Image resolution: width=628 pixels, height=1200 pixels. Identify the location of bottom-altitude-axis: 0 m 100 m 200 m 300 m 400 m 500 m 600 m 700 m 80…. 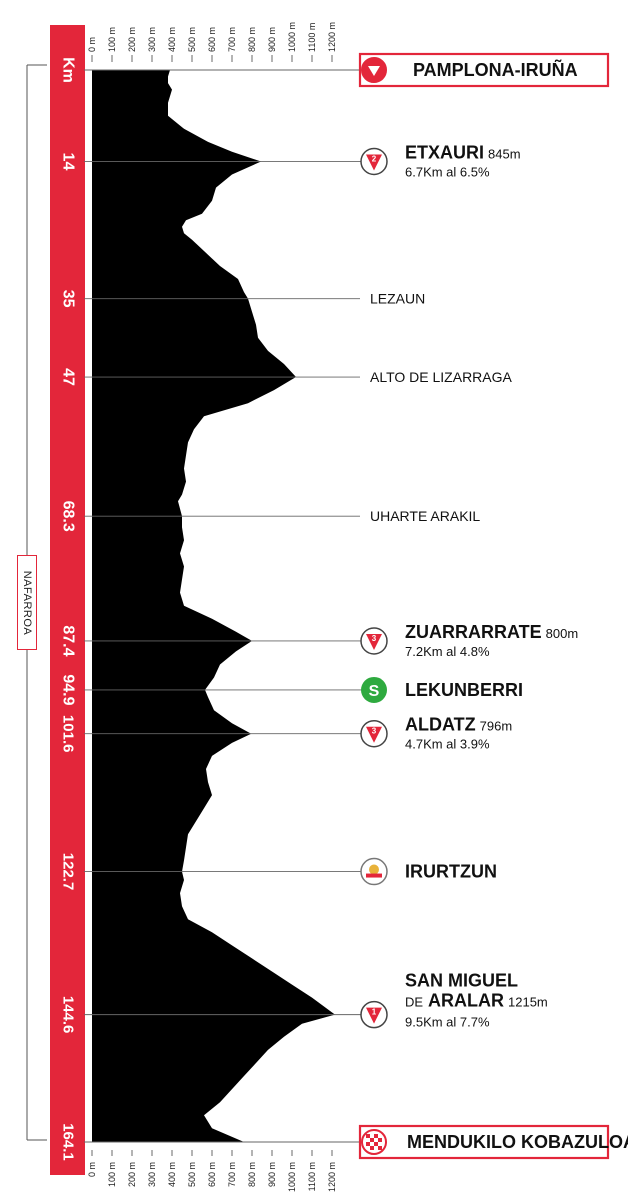
(212, 1171).